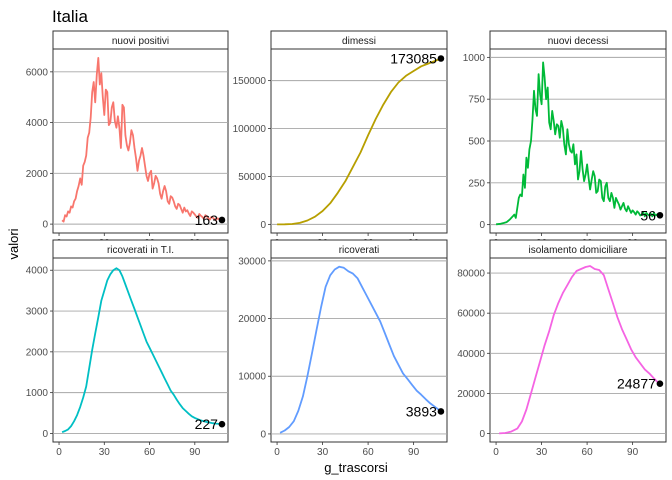 The image size is (672, 480). Describe the element at coordinates (250, 129) in the screenshot. I see `y-tick-label: 100000` at that location.